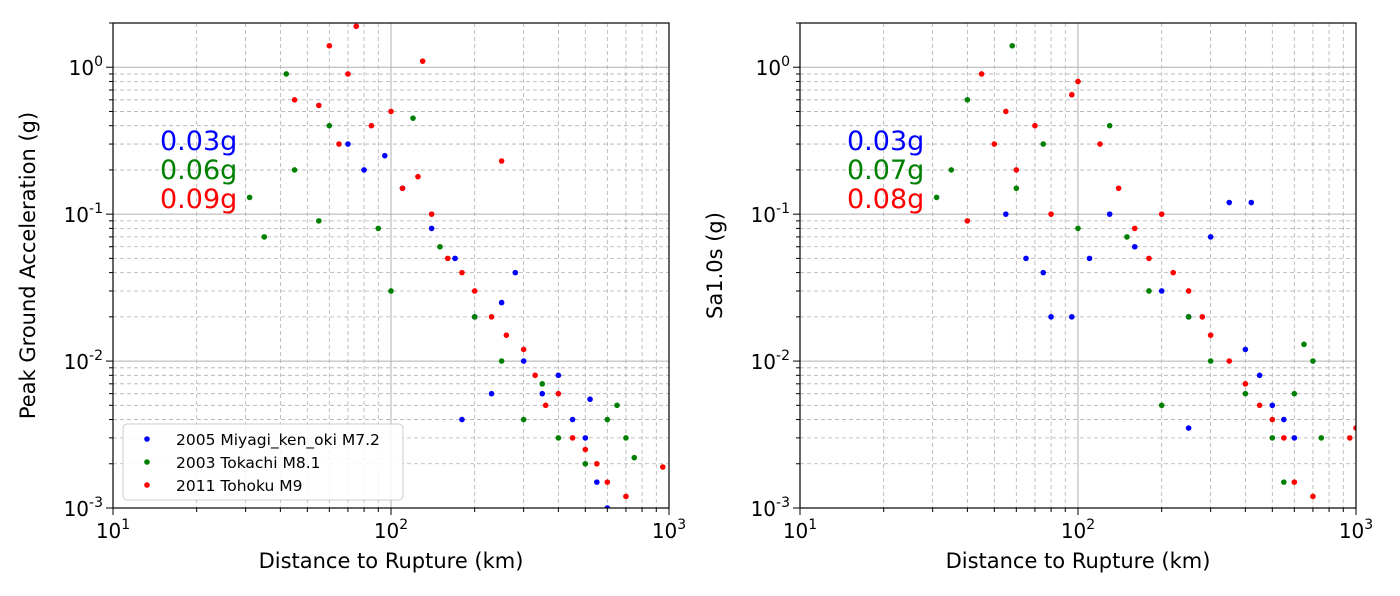  What do you see at coordinates (98, 62) in the screenshot?
I see `tick-exponent: 0` at bounding box center [98, 62].